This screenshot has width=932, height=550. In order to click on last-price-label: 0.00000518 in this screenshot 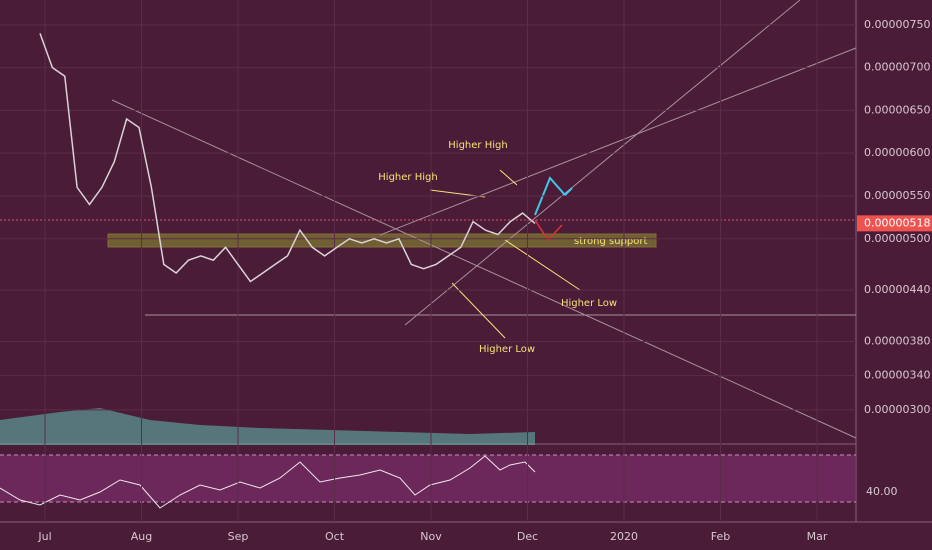, I will do `click(897, 222)`.